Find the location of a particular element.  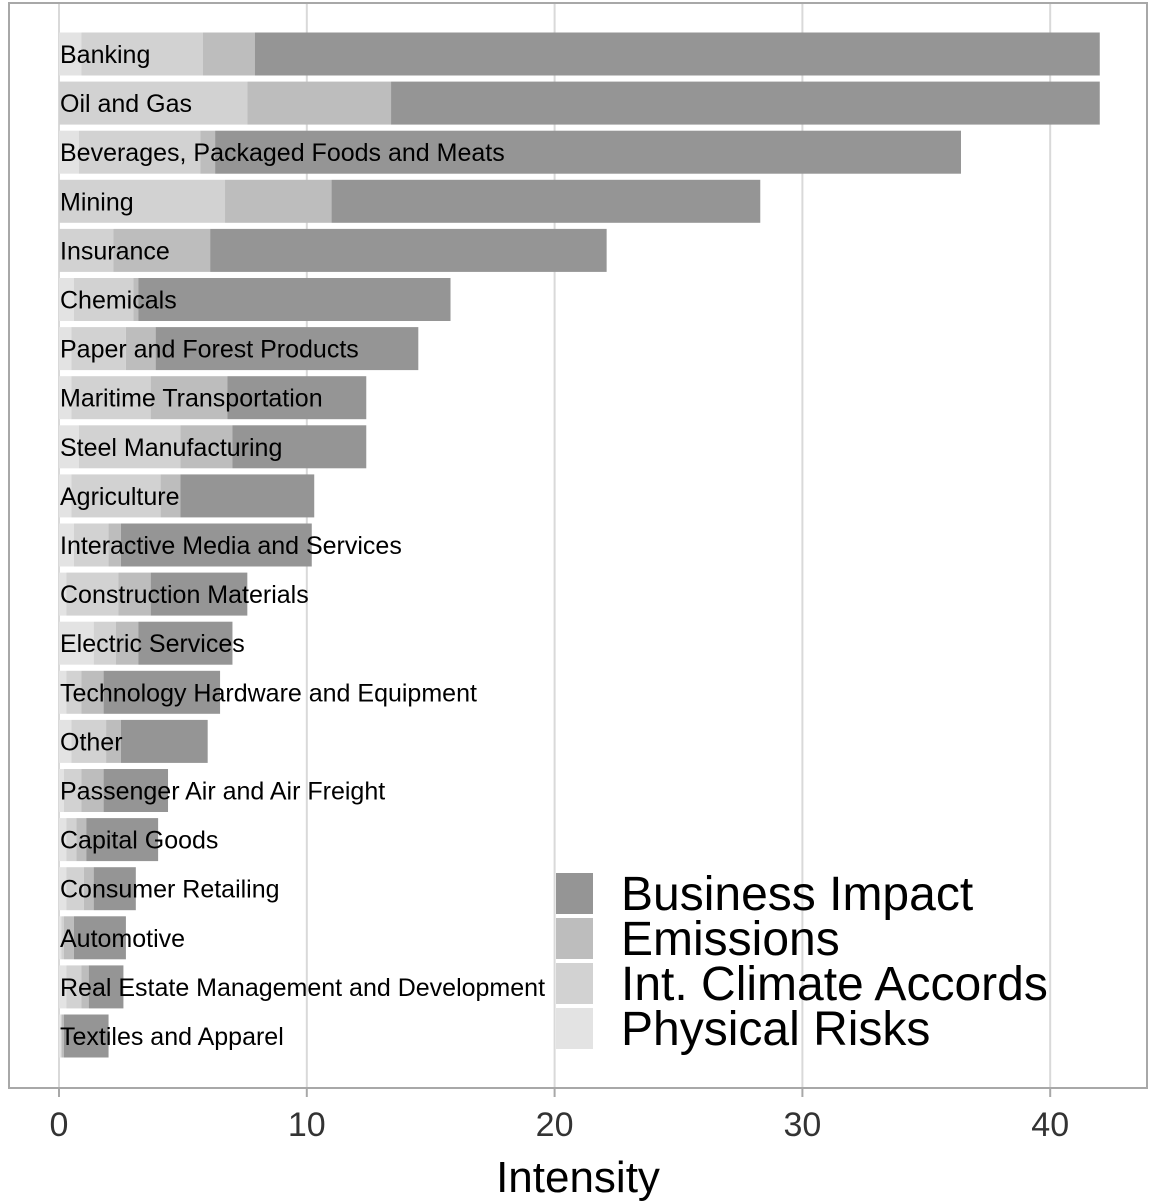

category-label: Electric Services is located at coordinates (152, 644).